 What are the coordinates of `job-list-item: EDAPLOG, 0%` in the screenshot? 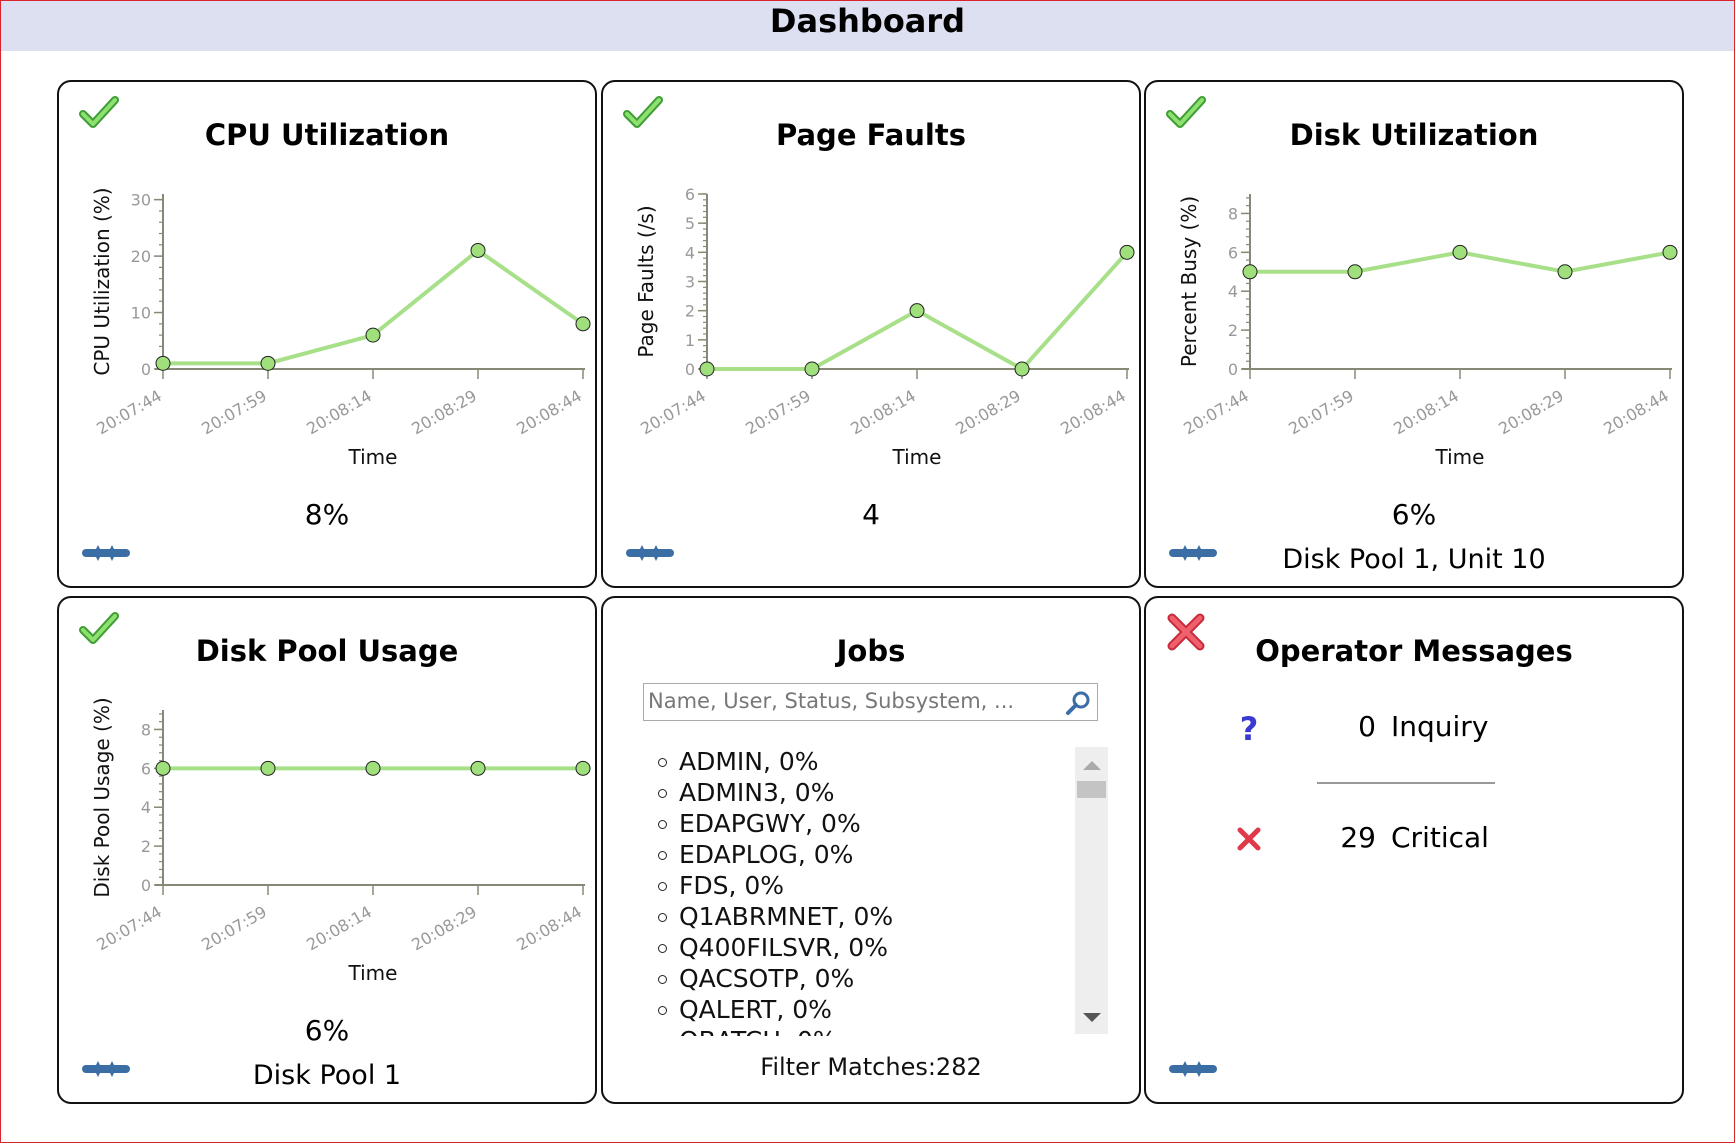 It's located at (873, 854).